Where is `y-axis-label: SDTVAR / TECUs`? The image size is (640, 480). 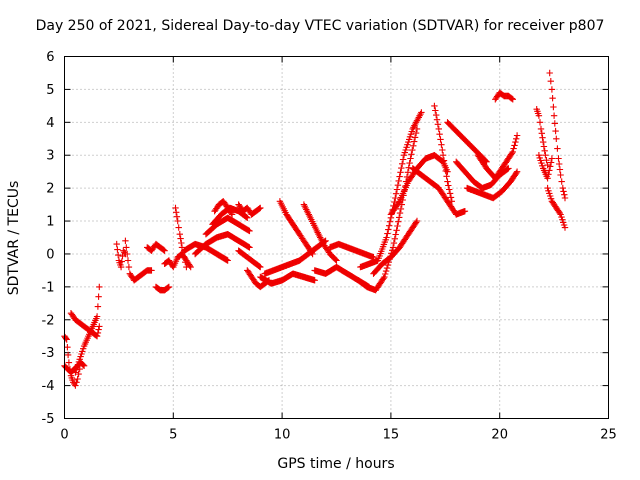
y-axis-label: SDTVAR / TECUs is located at coordinates (14, 238).